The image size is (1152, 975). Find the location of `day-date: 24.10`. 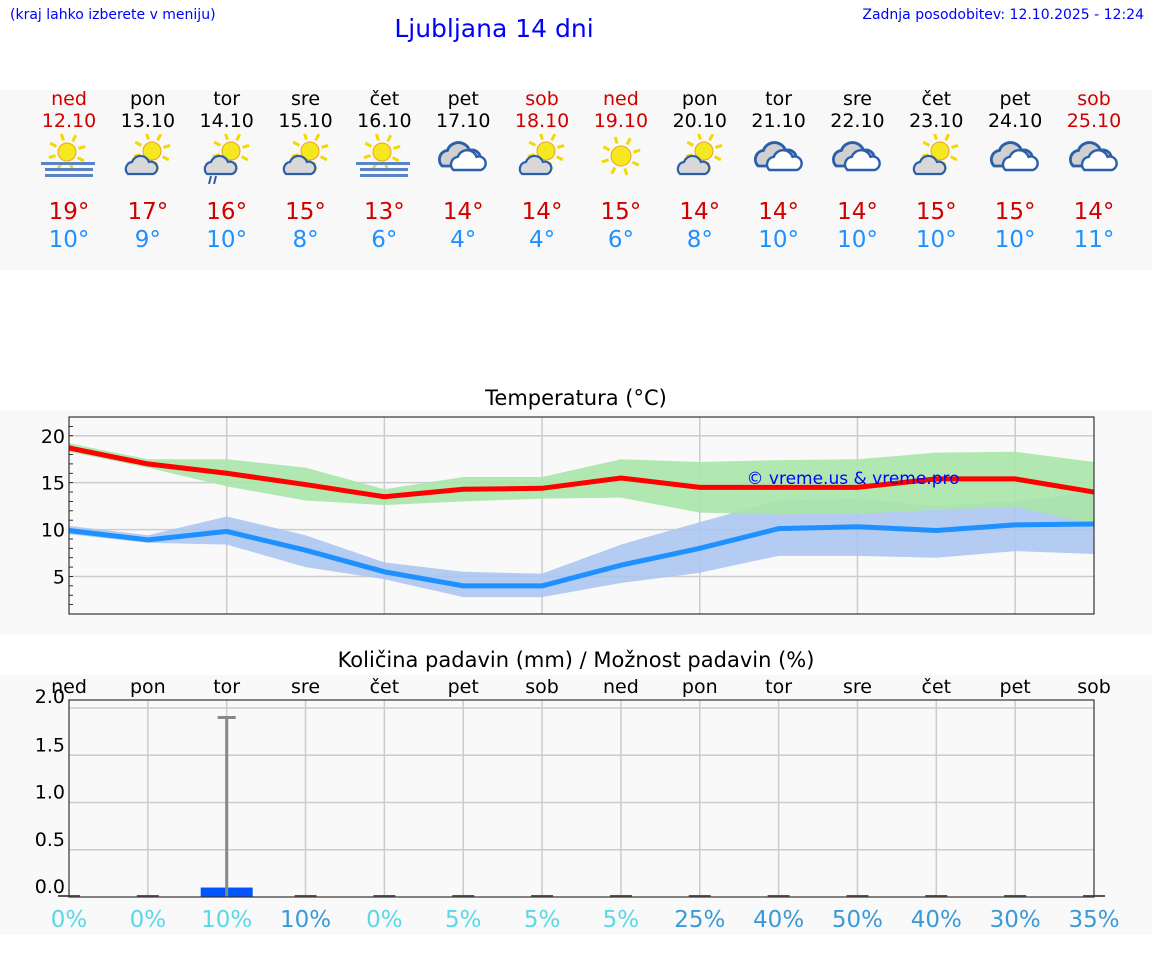

day-date: 24.10 is located at coordinates (1015, 121).